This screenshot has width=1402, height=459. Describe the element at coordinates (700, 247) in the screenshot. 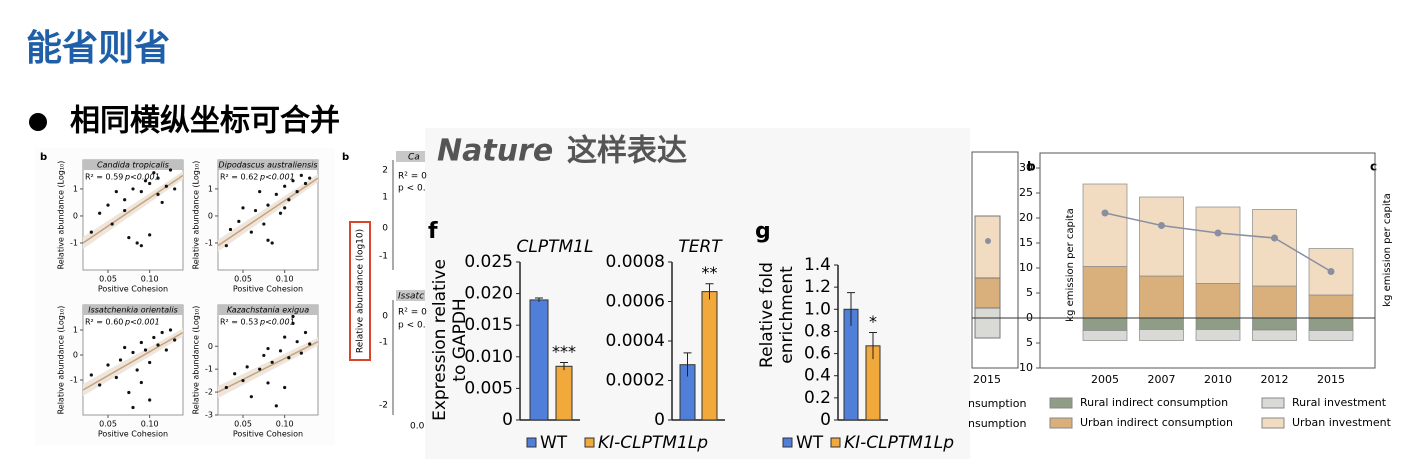

I see `chart-title: TERT` at that location.